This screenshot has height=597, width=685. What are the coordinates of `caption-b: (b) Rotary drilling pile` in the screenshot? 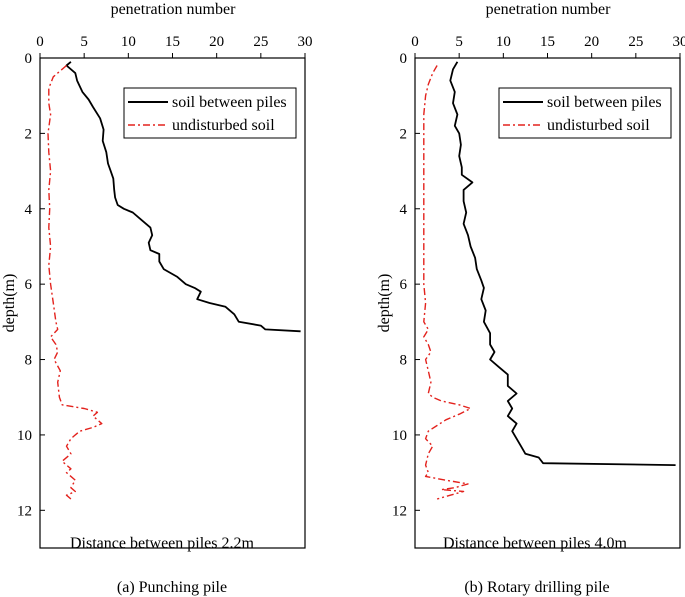 It's located at (536, 587).